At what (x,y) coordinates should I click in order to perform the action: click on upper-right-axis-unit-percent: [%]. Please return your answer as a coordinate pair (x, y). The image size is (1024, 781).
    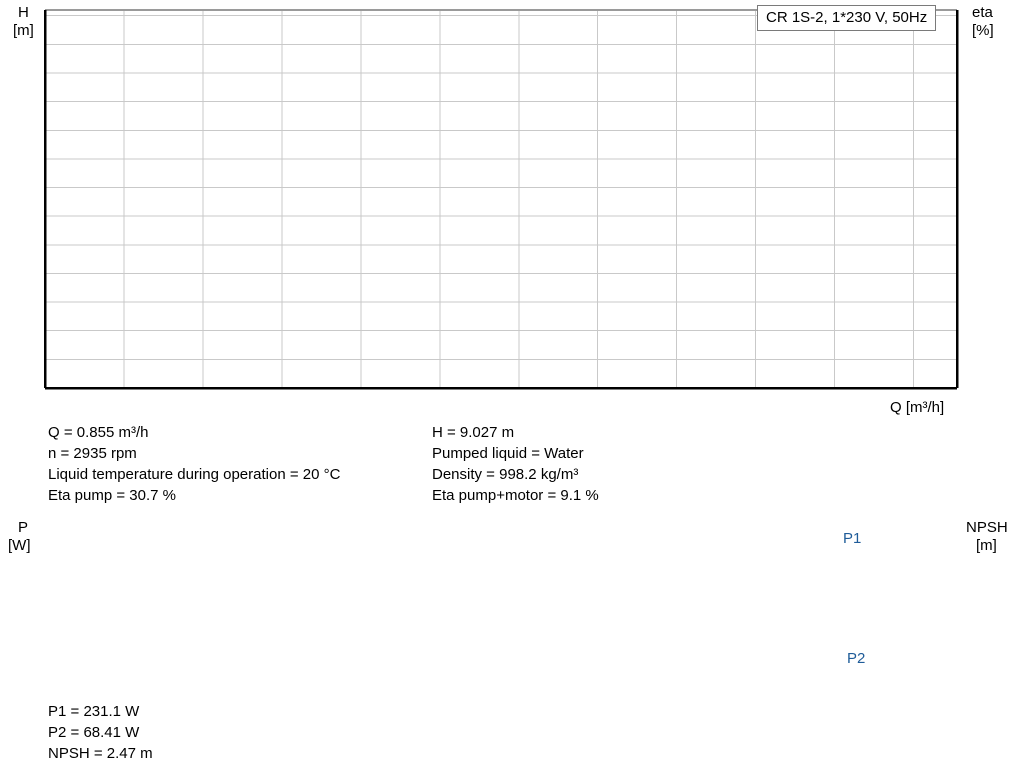
    Looking at the image, I should click on (983, 30).